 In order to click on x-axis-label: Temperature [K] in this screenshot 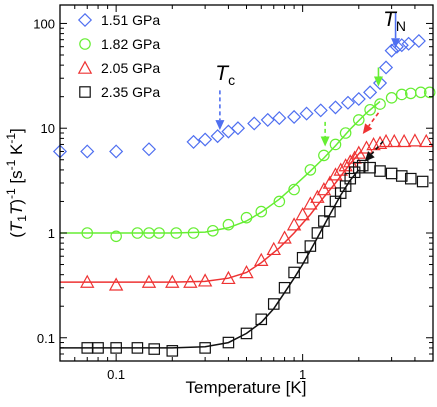, I will do `click(246, 387)`.